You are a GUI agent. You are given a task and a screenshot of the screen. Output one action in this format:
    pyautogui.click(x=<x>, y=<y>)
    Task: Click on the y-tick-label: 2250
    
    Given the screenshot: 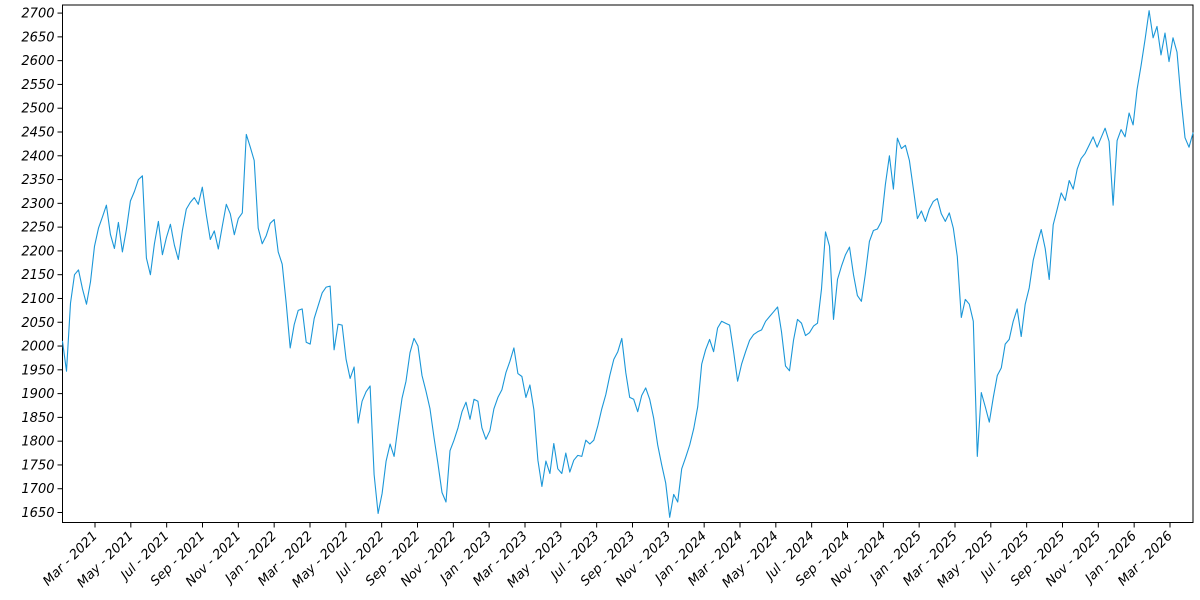 What is the action you would take?
    pyautogui.click(x=37, y=228)
    